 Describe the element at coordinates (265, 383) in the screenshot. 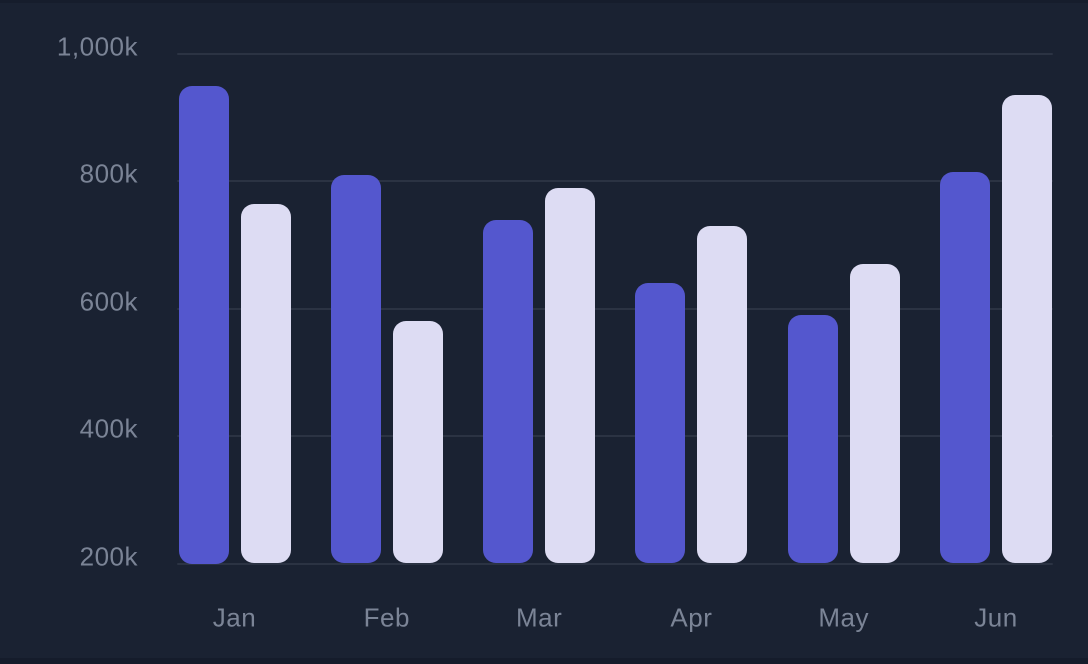

I see `bar-jan-series-2-lavender` at that location.